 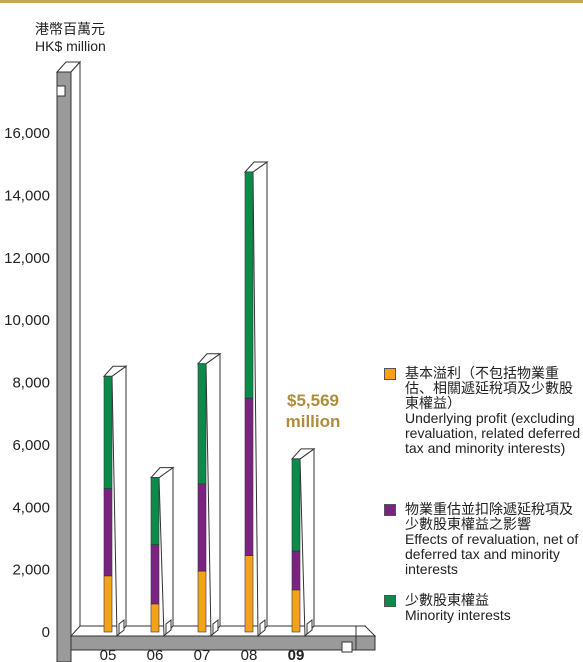 I want to click on x-tick-label: 05, so click(x=108, y=654).